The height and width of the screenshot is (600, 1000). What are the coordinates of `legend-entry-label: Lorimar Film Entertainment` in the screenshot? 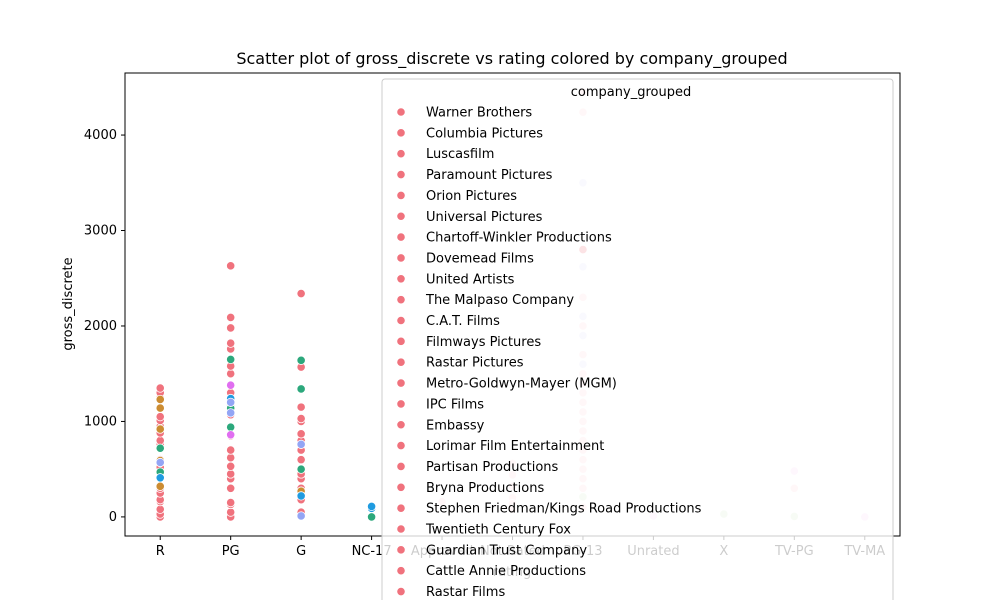 It's located at (515, 446).